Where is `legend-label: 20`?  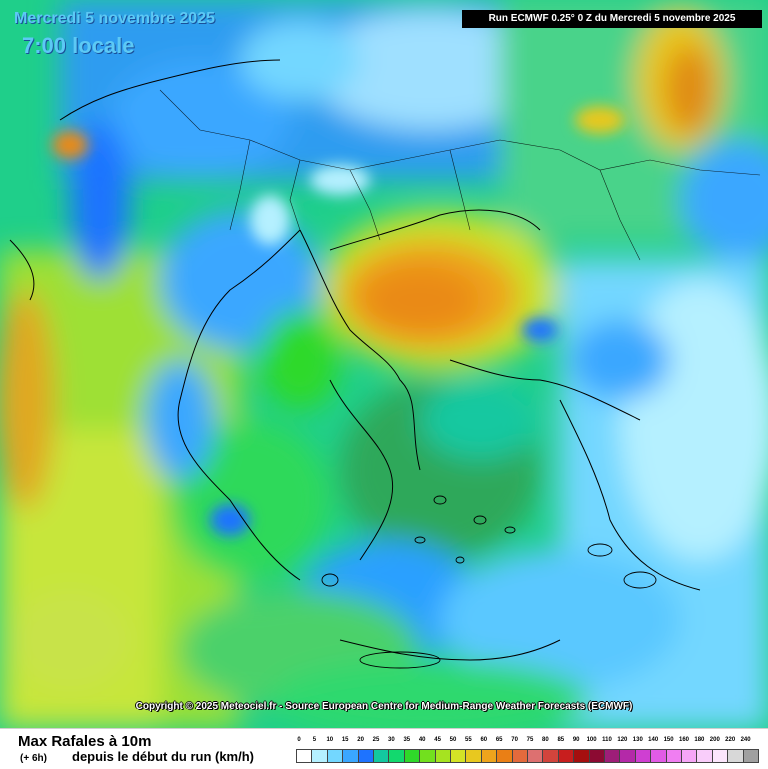
legend-label: 20 is located at coordinates (360, 740).